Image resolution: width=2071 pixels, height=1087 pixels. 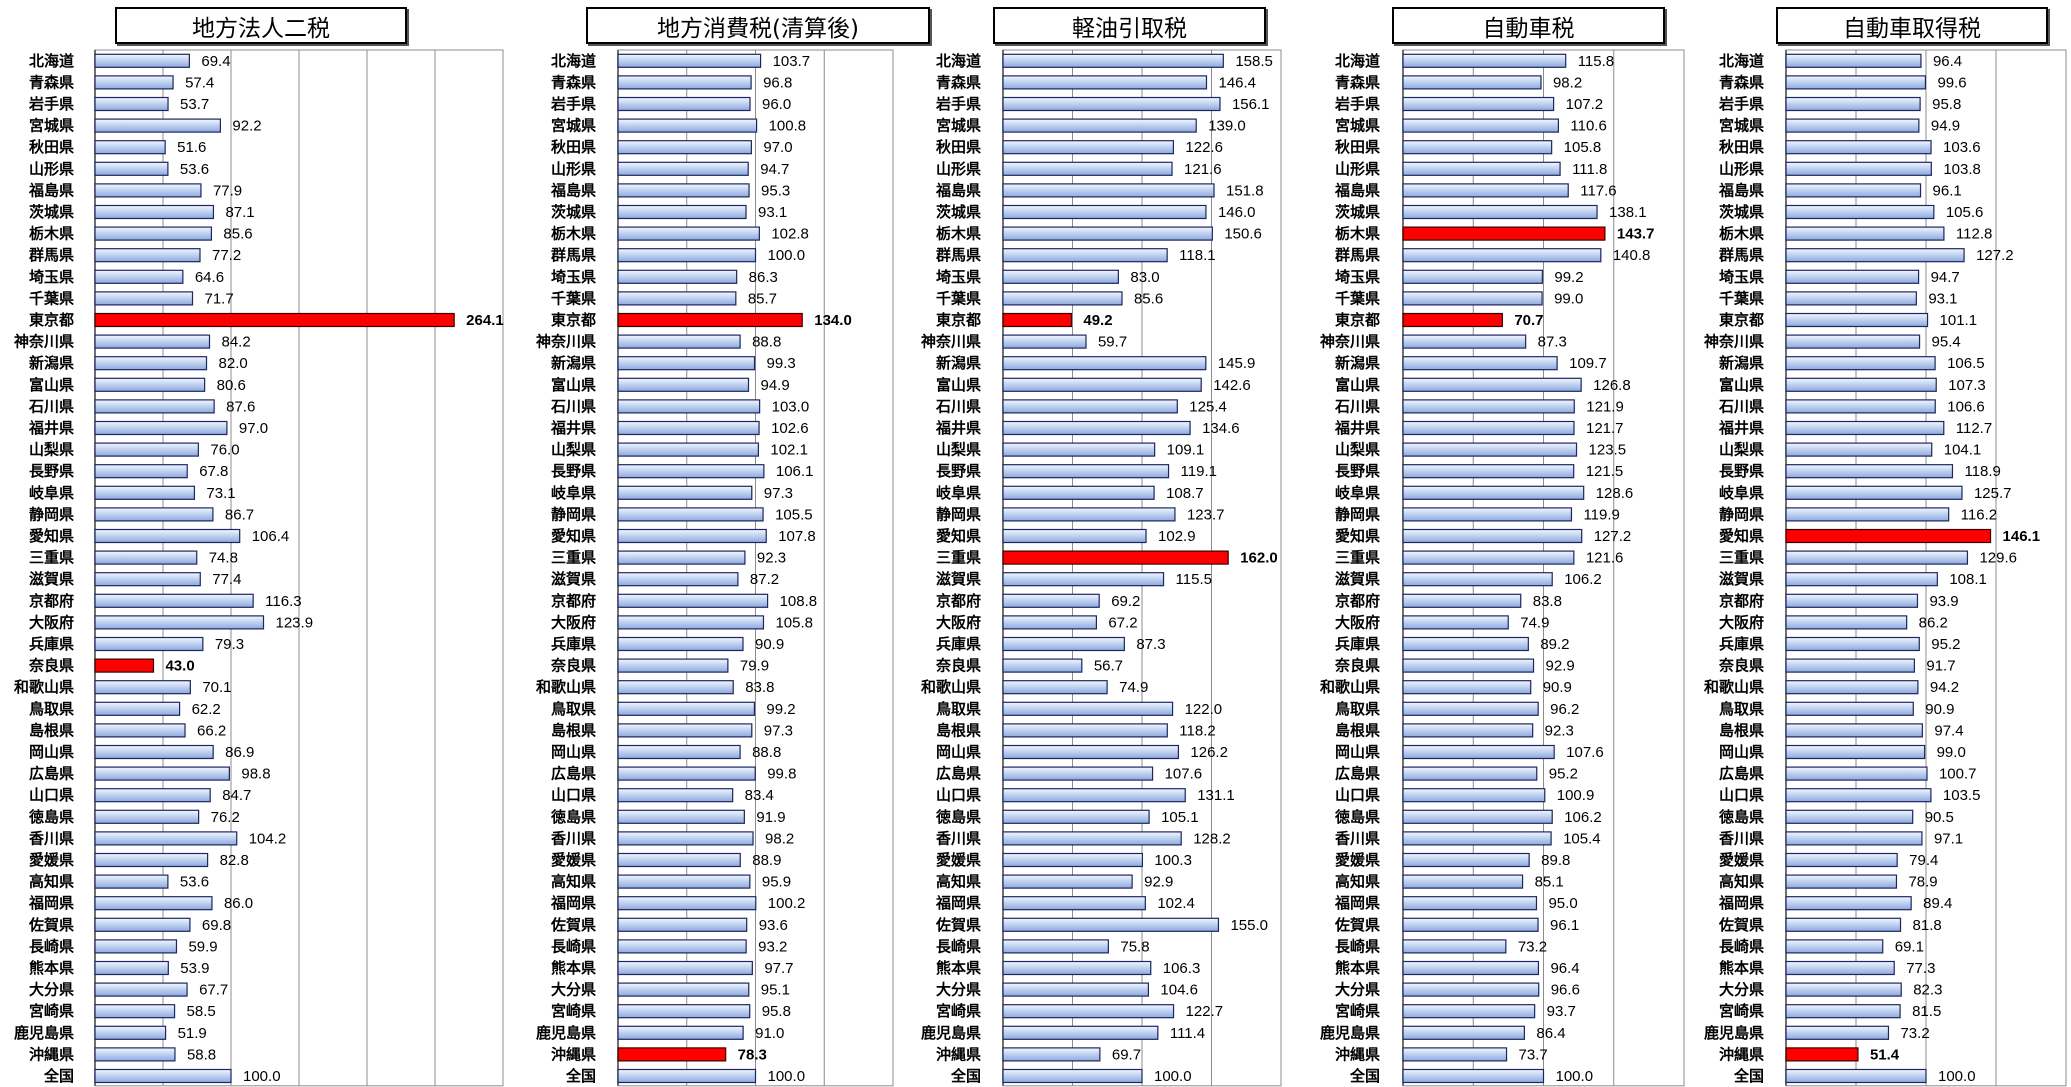 What do you see at coordinates (1533, 1054) in the screenshot?
I see `value-label: 73.7` at bounding box center [1533, 1054].